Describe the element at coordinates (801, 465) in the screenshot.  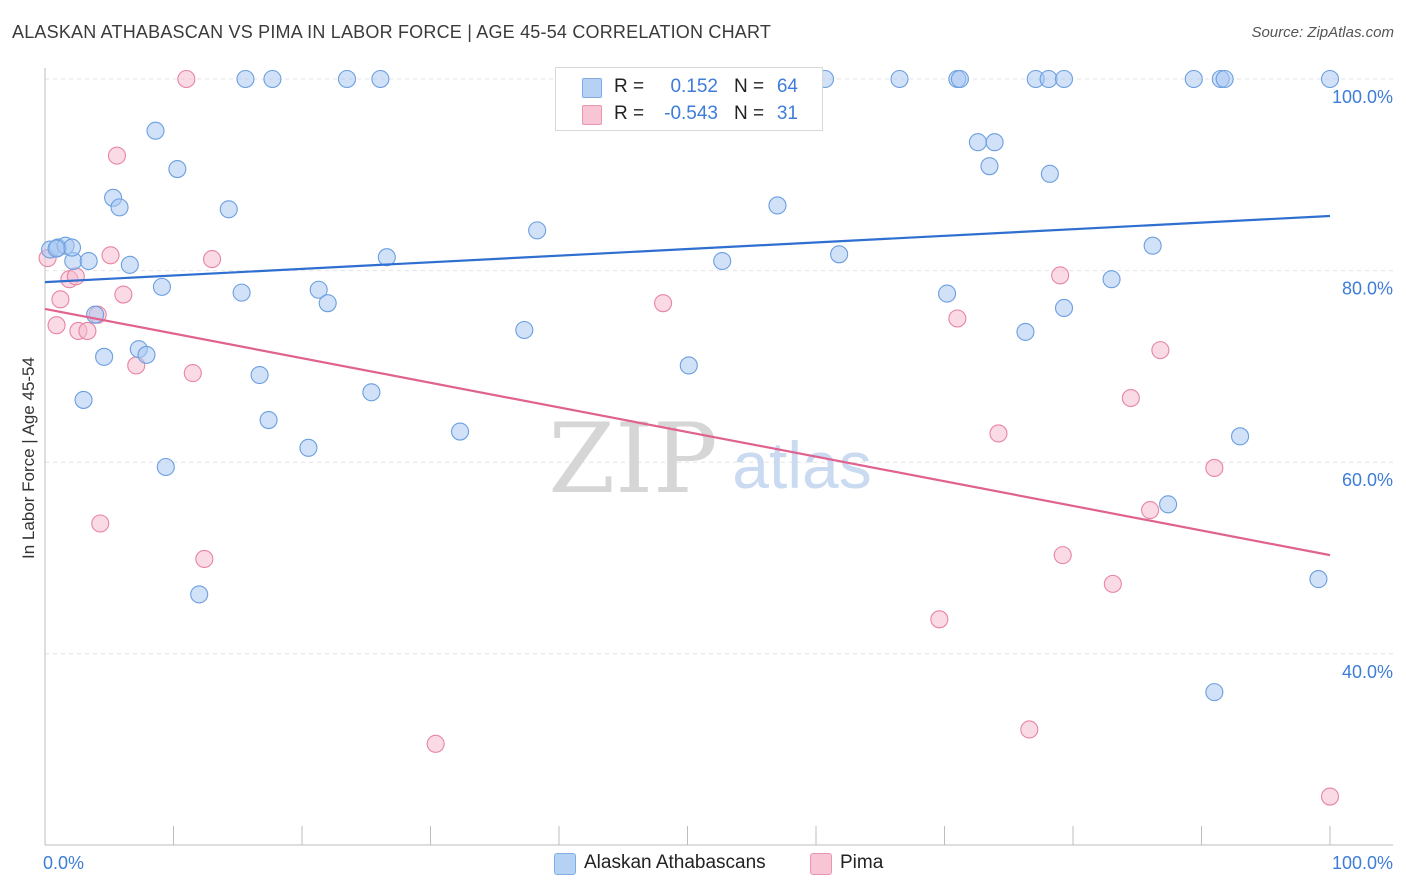
I see `watermark-atlas: atlas` at that location.